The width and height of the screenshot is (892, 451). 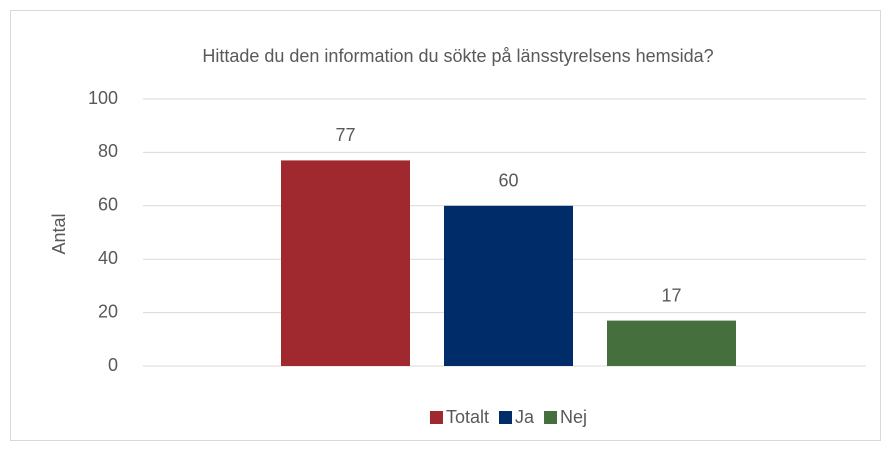 I want to click on data-label: 77, so click(x=345, y=135).